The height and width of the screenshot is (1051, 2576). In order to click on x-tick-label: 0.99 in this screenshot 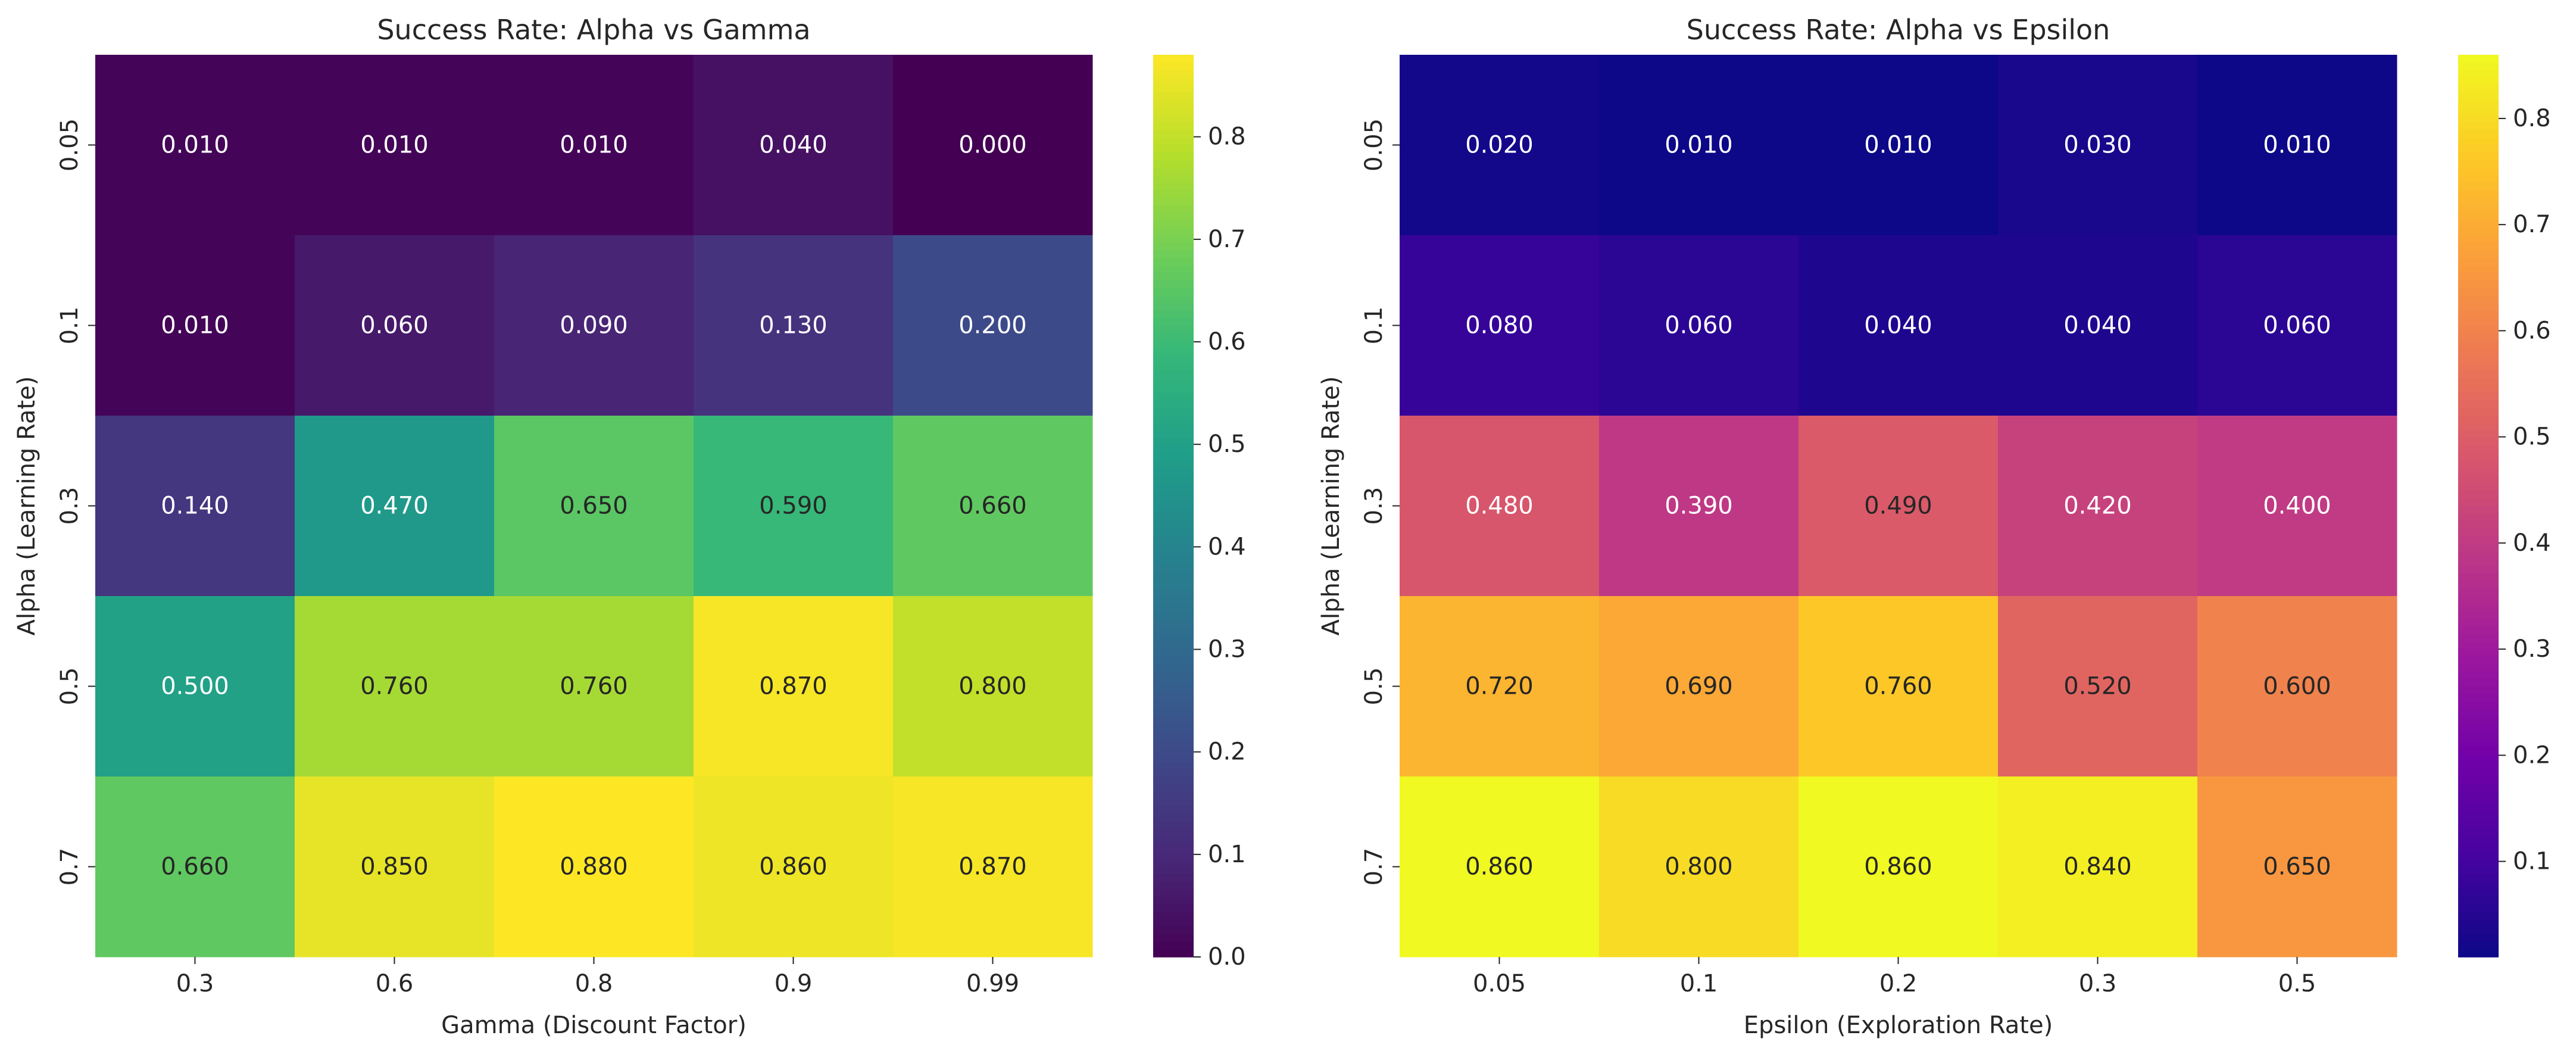, I will do `click(992, 983)`.